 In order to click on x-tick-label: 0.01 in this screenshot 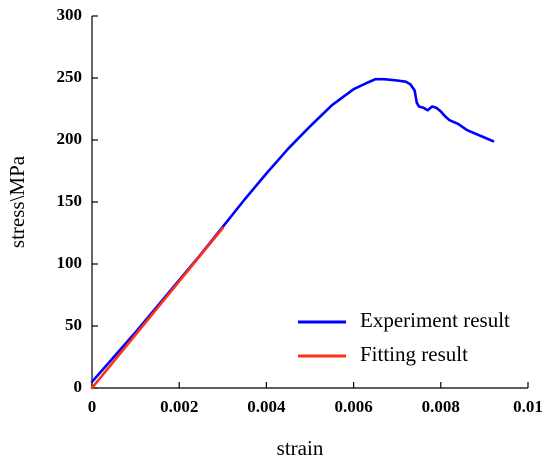, I will do `click(528, 406)`.